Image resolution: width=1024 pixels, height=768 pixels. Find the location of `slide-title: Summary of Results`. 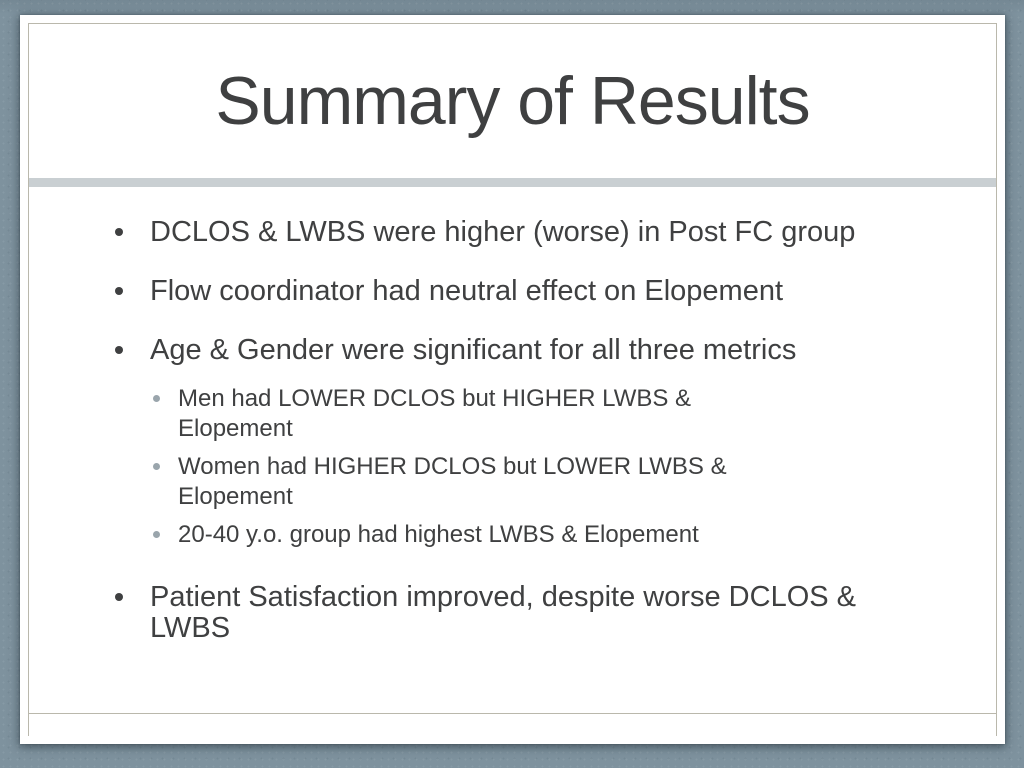

slide-title: Summary of Results is located at coordinates (512, 101).